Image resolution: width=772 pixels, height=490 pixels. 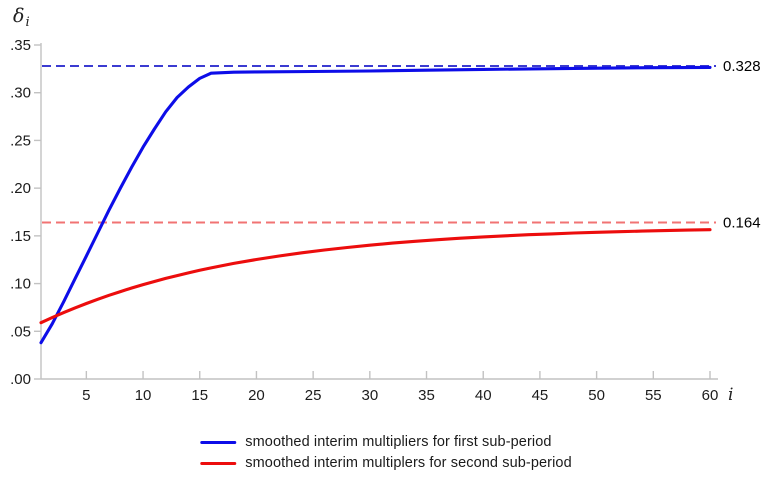 I want to click on y-tick-label: .25, so click(x=20, y=140).